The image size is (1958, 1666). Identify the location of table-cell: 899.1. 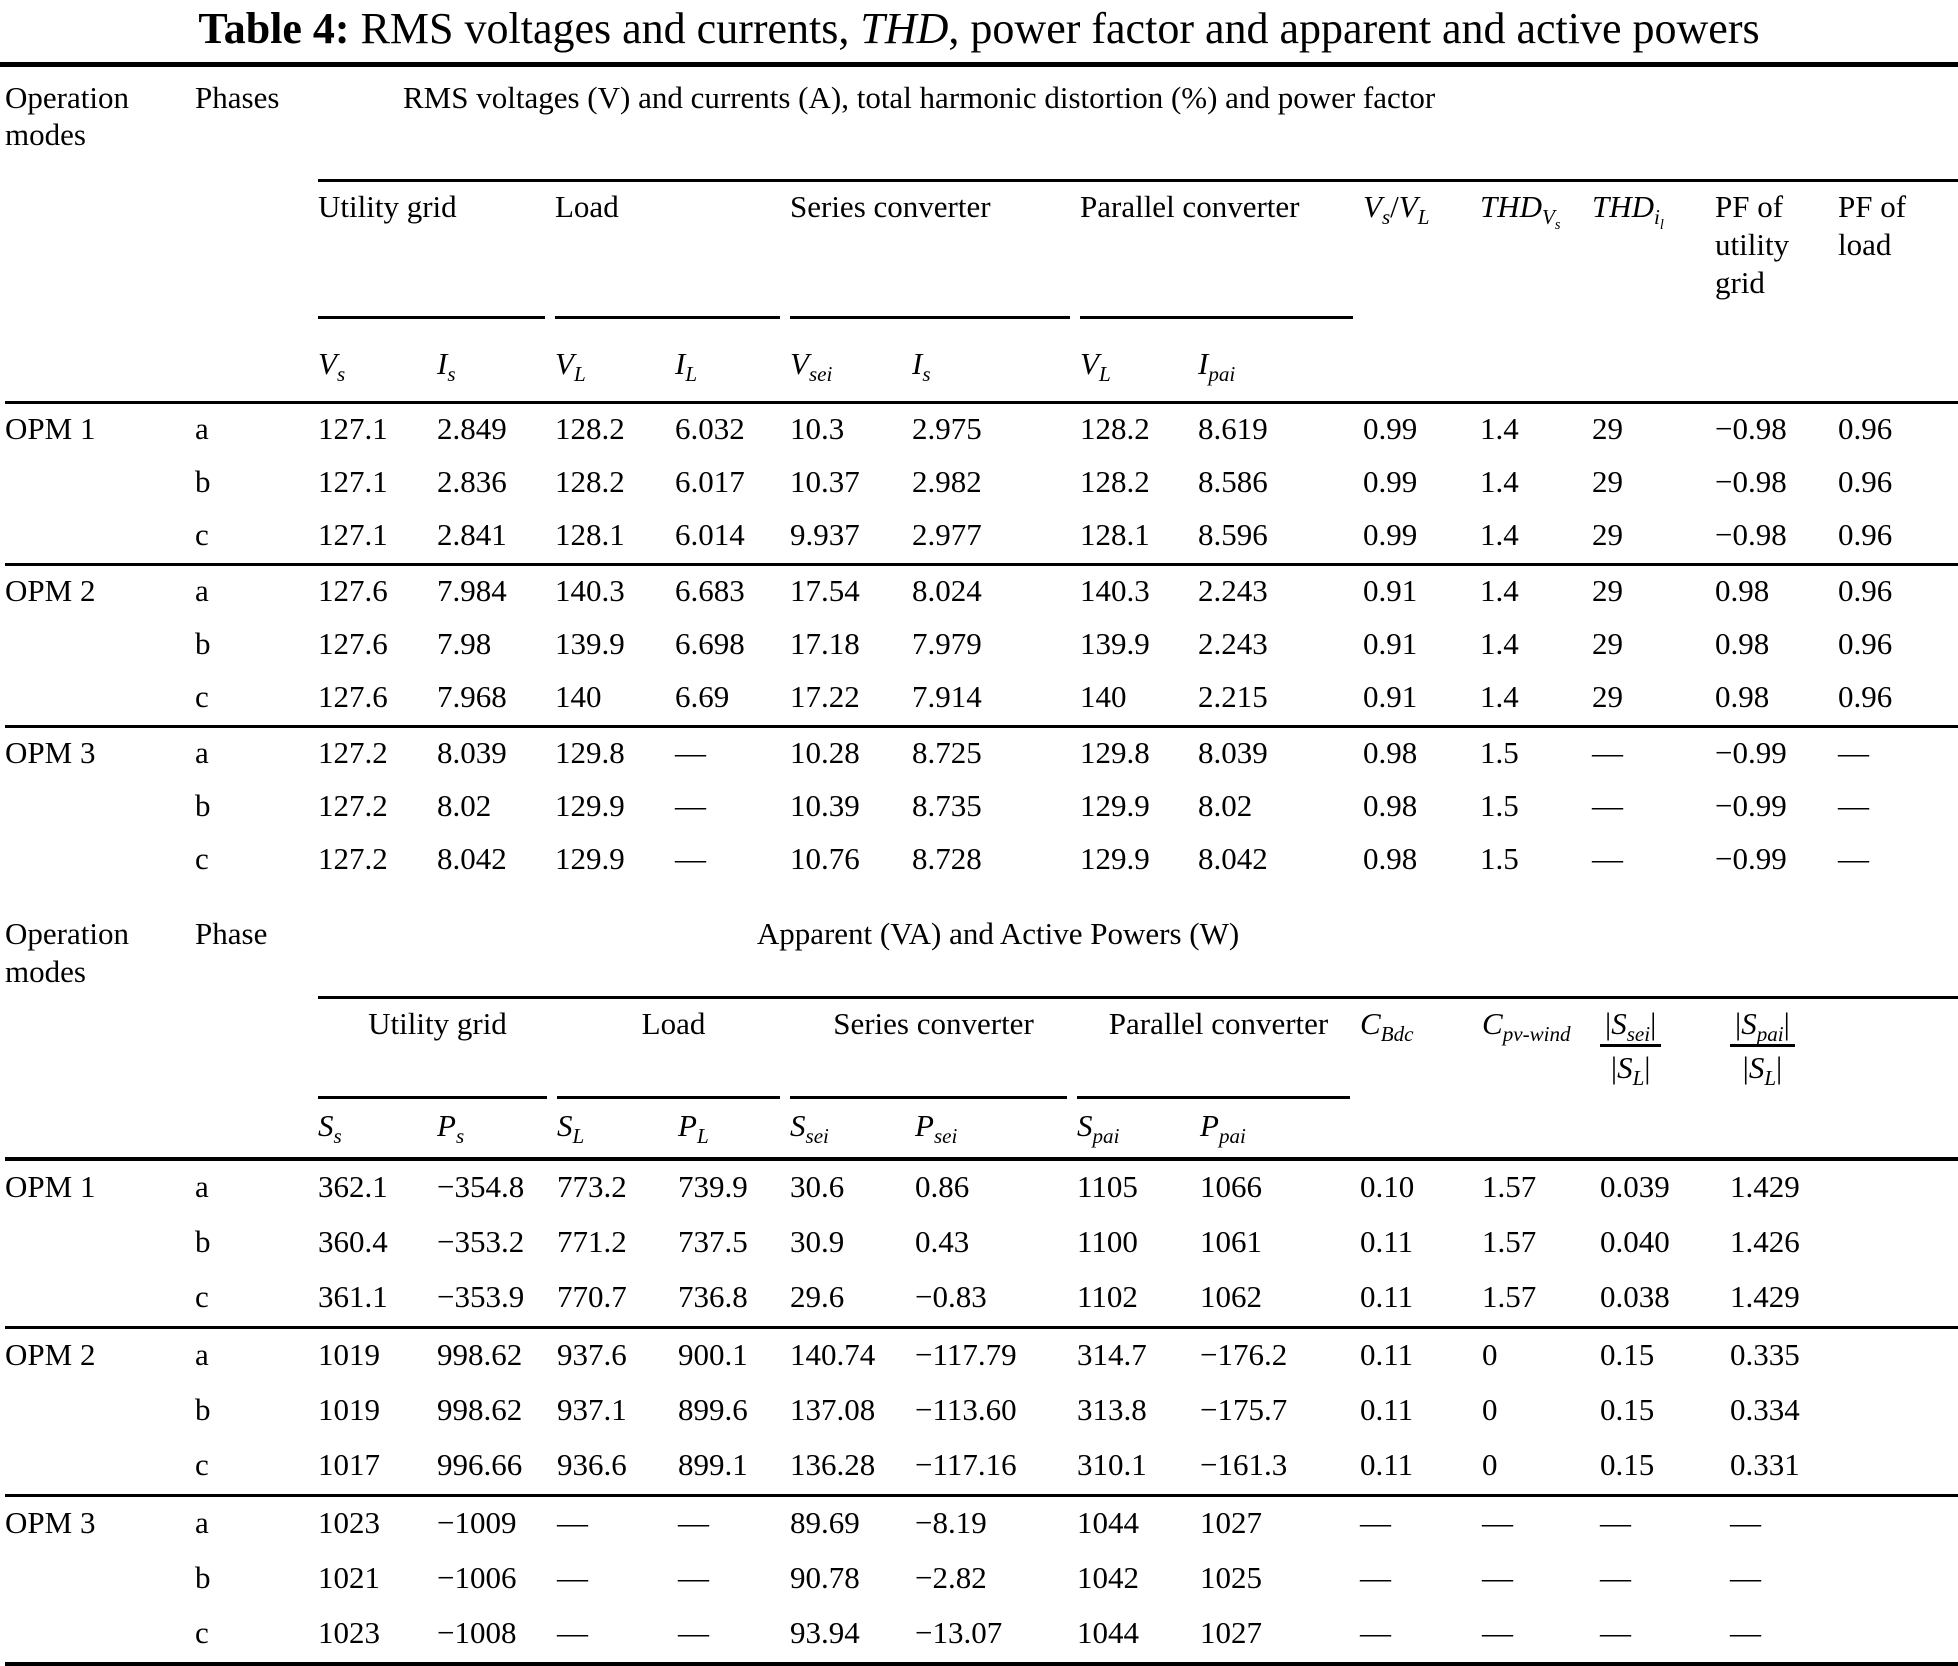
(713, 1465).